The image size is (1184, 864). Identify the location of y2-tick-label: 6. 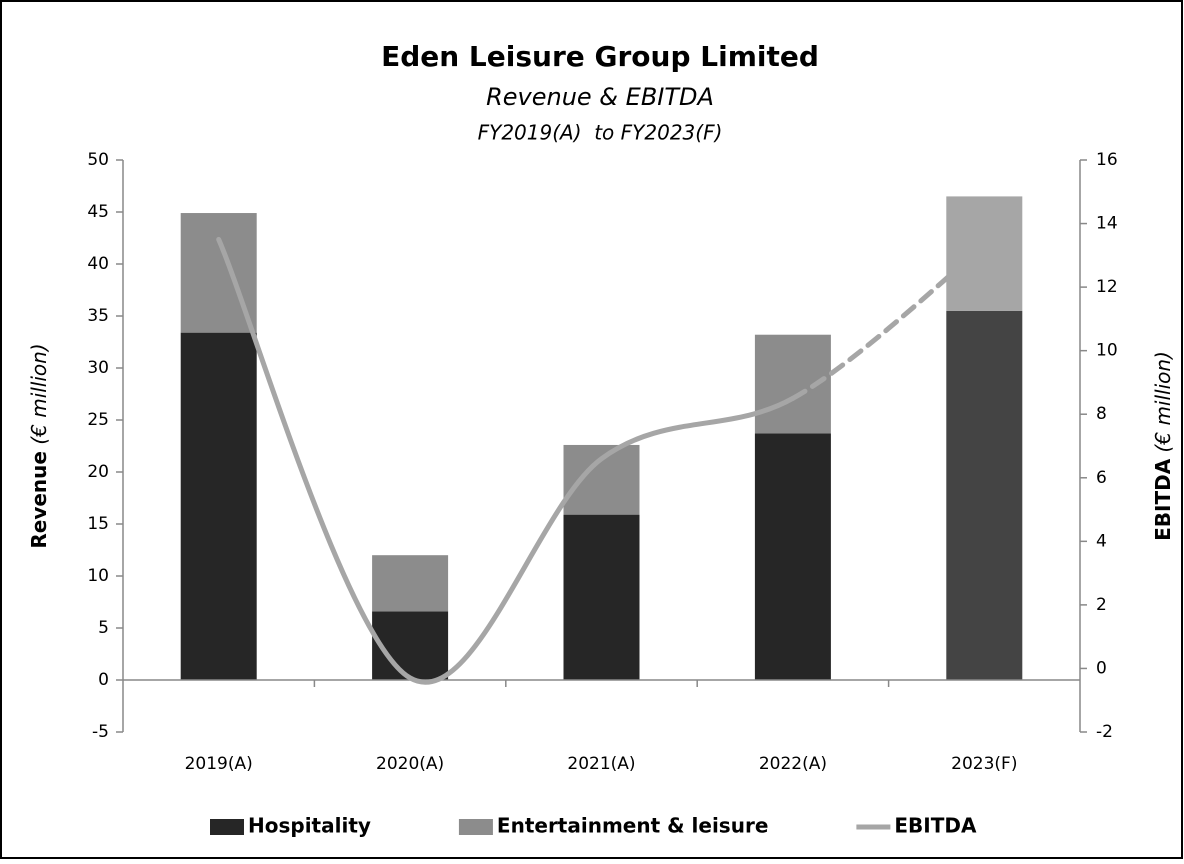
(1101, 478).